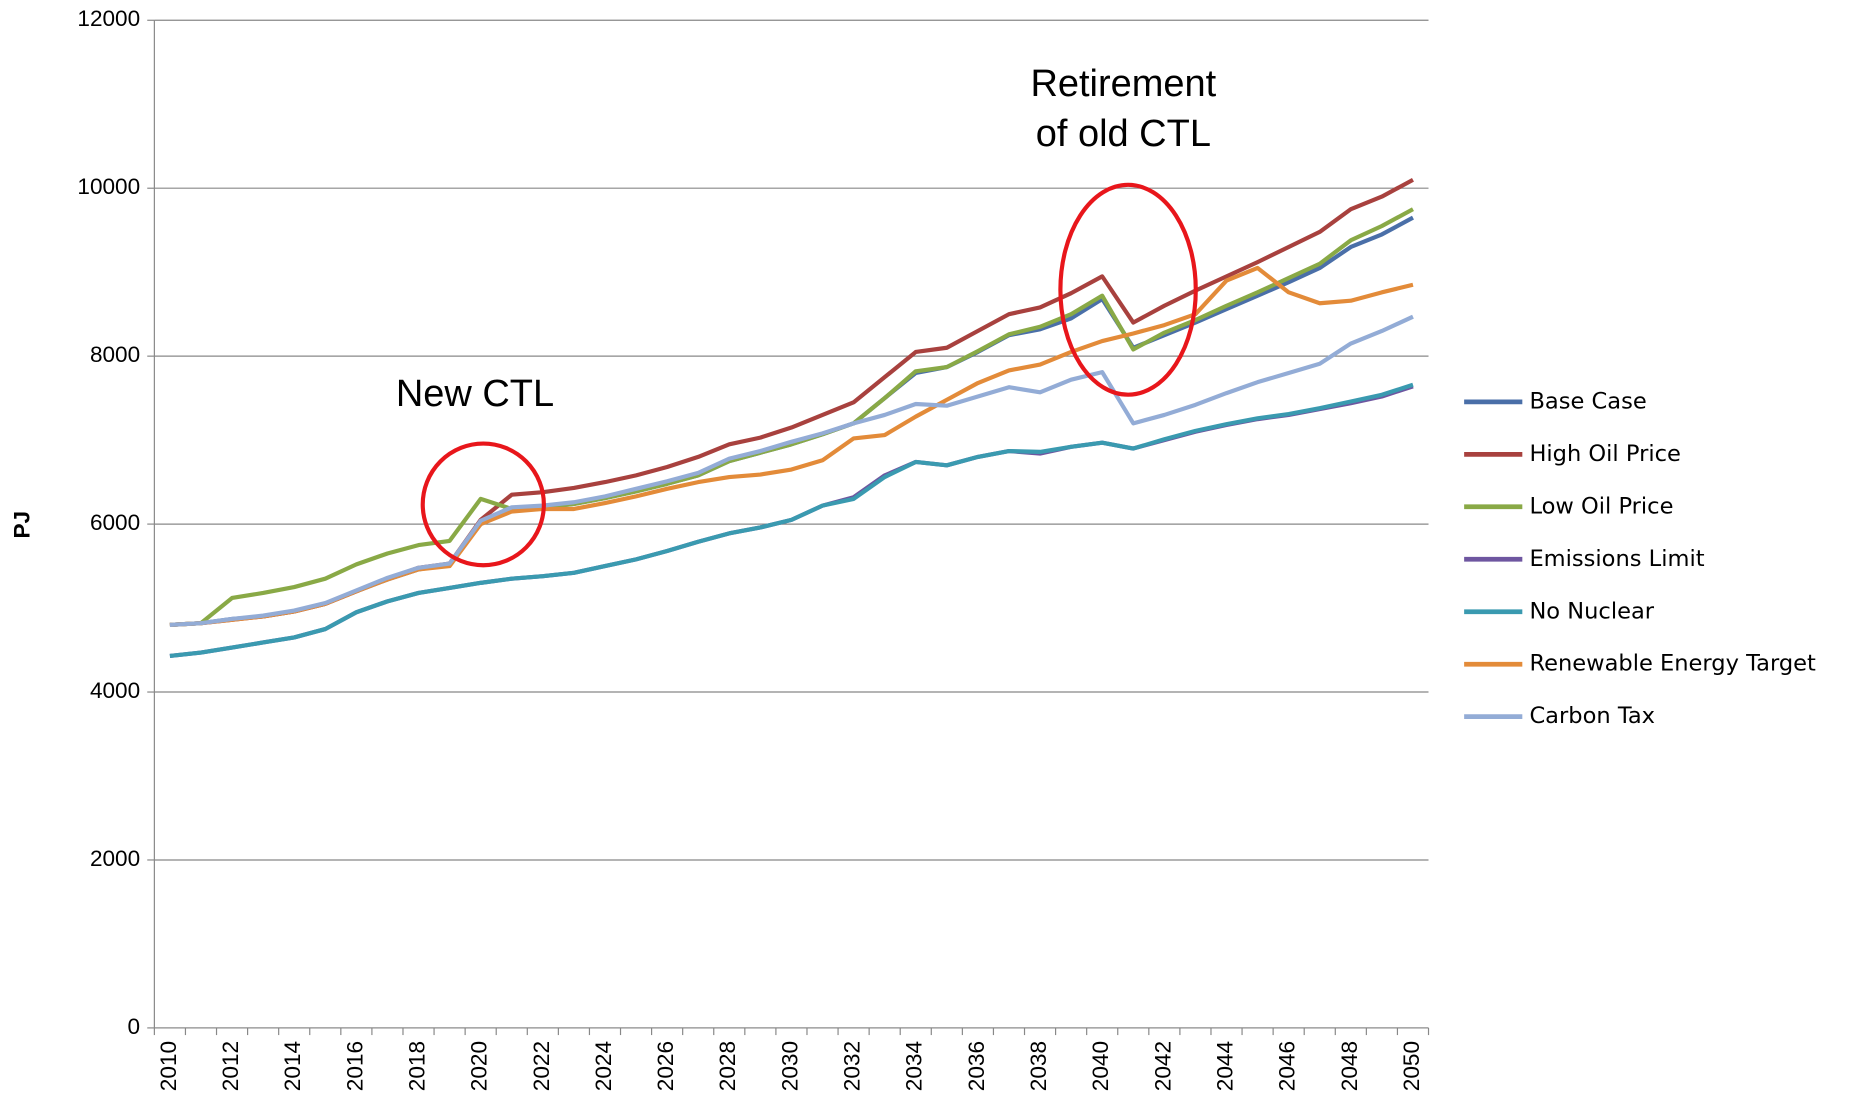 Image resolution: width=1856 pixels, height=1109 pixels. Describe the element at coordinates (1411, 1066) in the screenshot. I see `x-tick-label: 2050` at that location.